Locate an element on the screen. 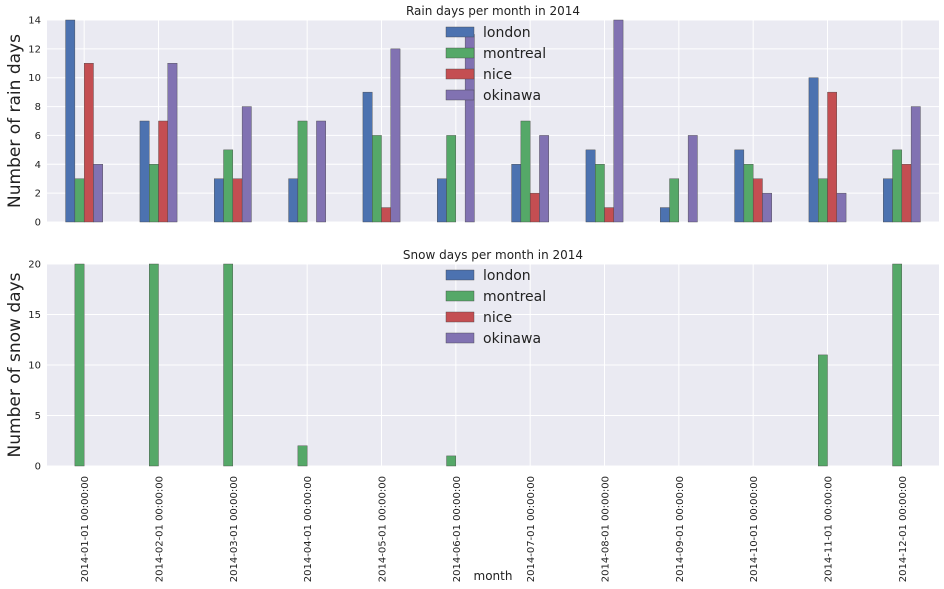  y-tick-label: 0 is located at coordinates (38, 467).